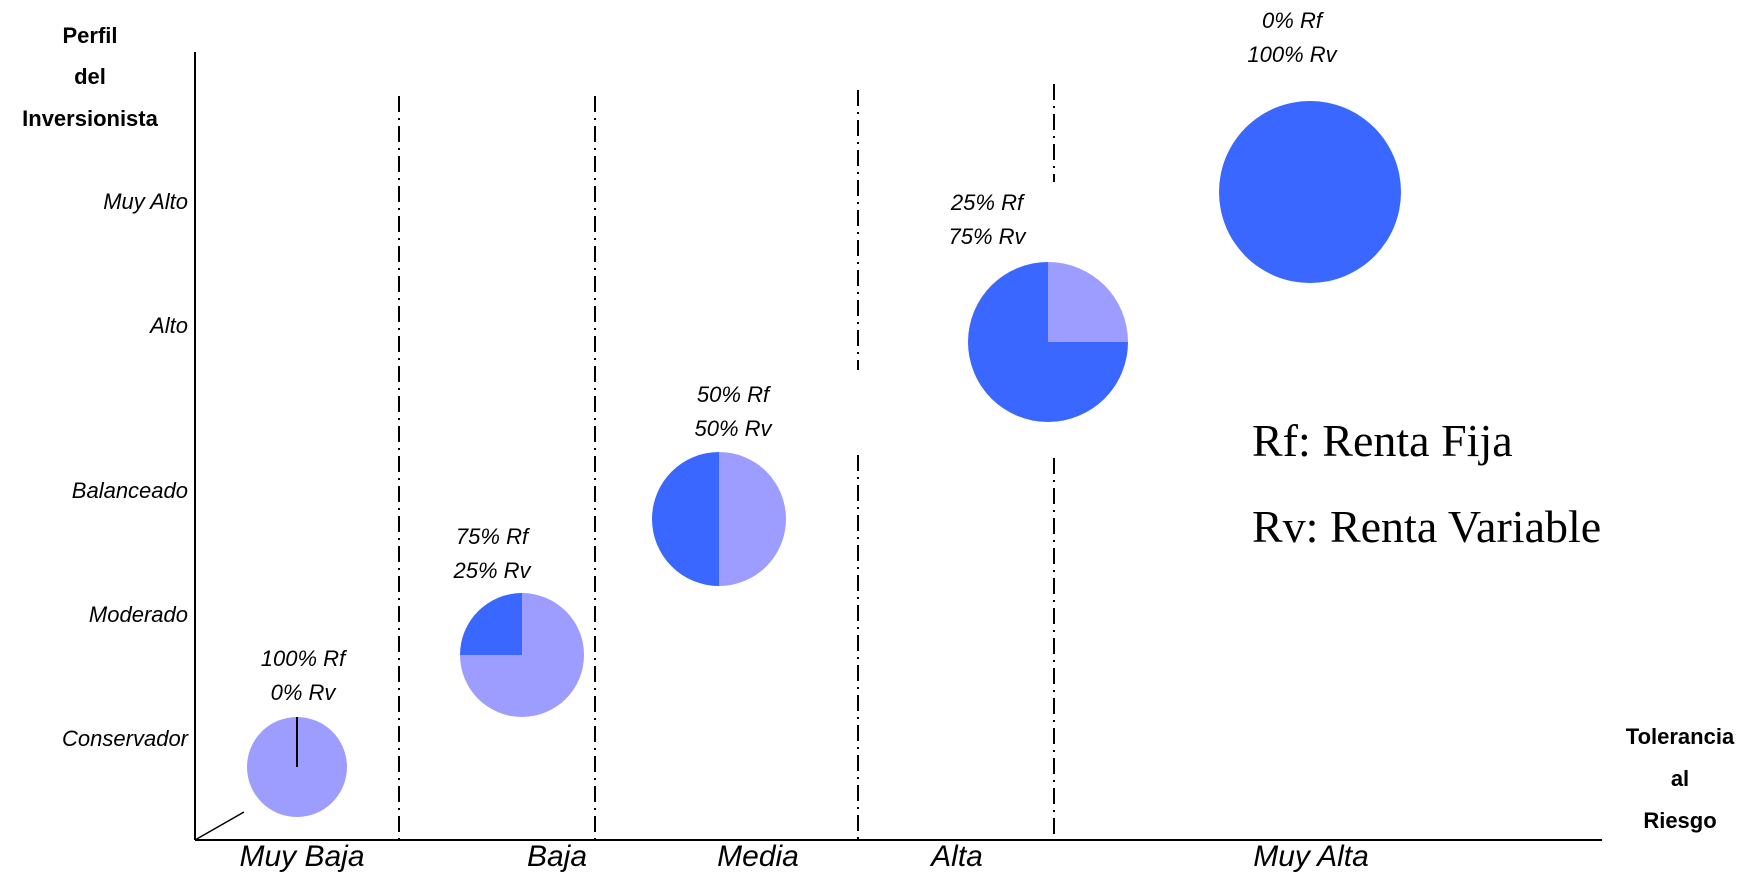  Describe the element at coordinates (168, 325) in the screenshot. I see `y-tick-label-alto: Alto` at that location.